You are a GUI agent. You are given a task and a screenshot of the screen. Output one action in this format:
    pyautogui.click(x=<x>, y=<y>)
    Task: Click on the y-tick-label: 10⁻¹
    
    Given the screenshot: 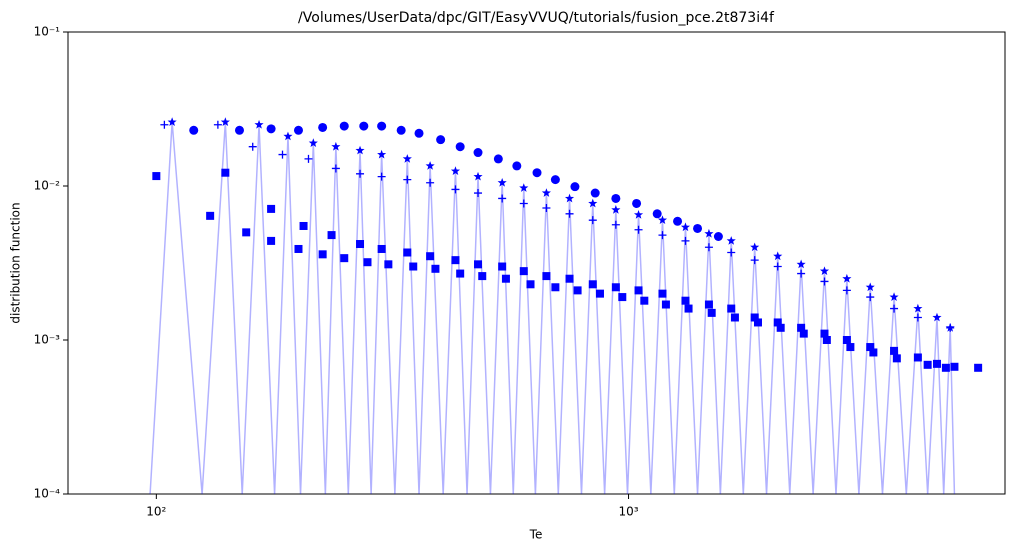 What is the action you would take?
    pyautogui.click(x=47, y=32)
    